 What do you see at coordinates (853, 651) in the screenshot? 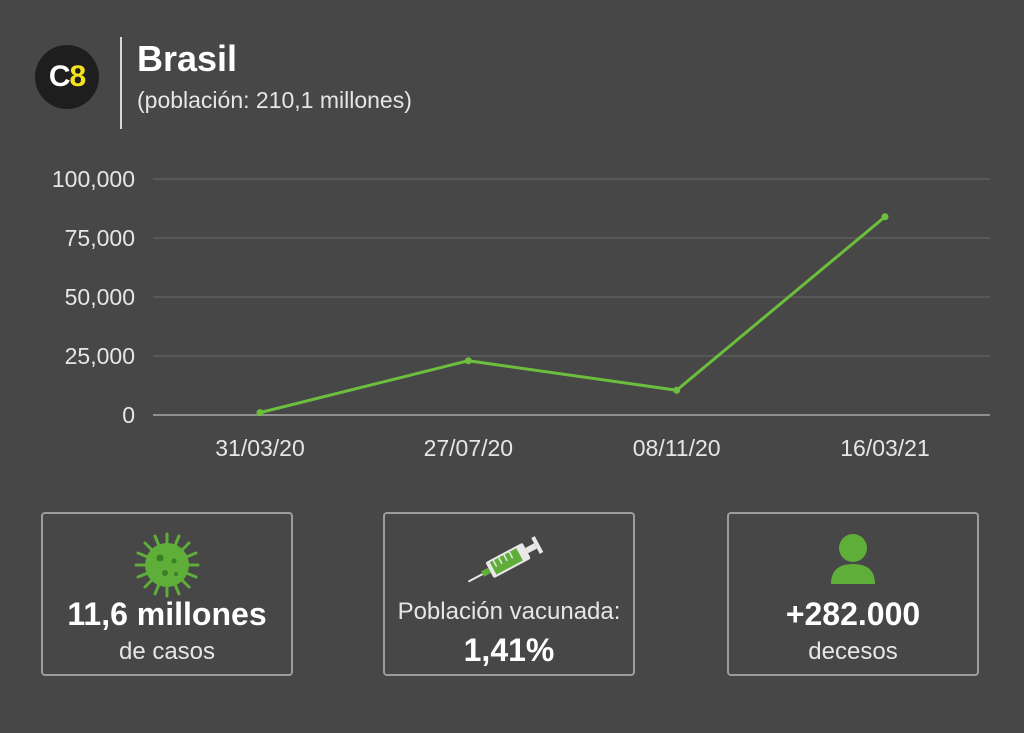
I see `deaths-label: decesos` at bounding box center [853, 651].